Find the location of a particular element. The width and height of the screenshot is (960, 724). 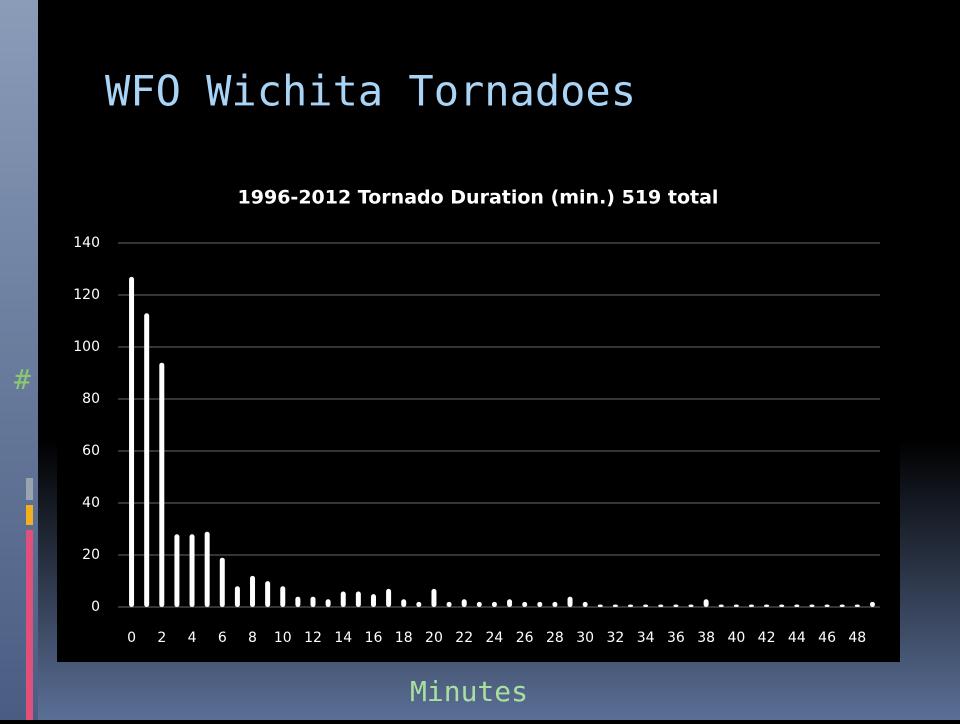

y-tick-label: 20 is located at coordinates (91, 555).